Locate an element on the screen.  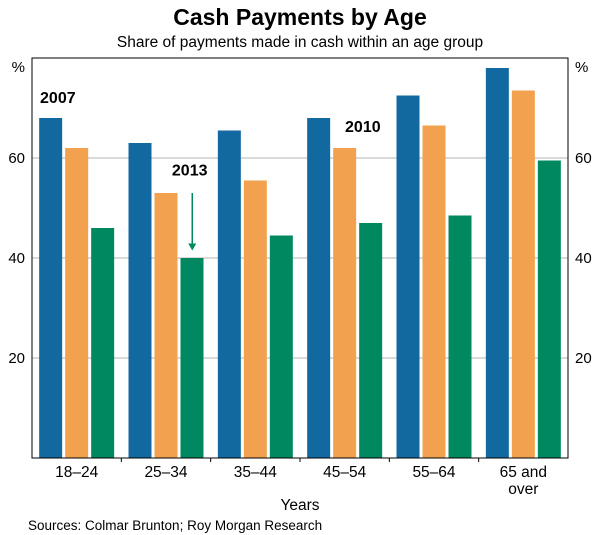
y-axis-label-left: 40 is located at coordinates (16, 258).